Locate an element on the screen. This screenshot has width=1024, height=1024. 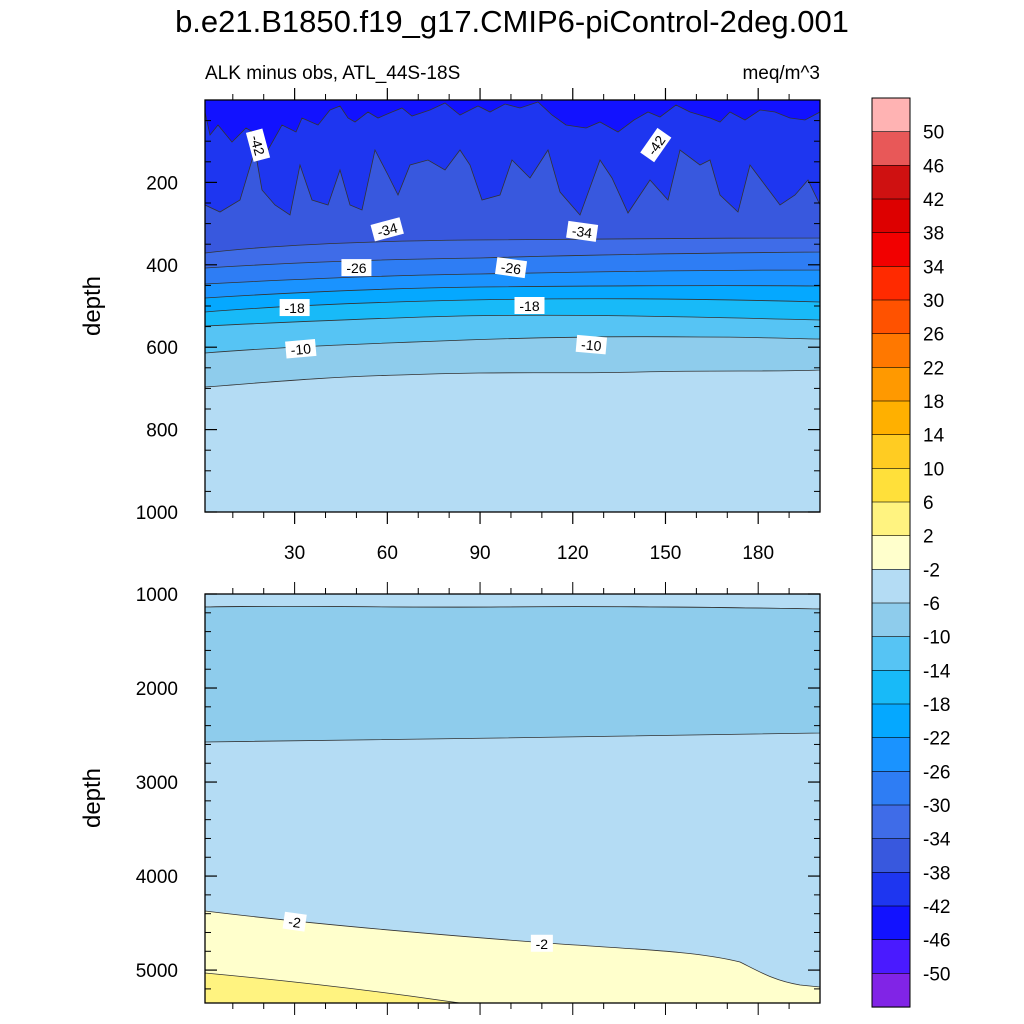
colorbar-label: 34 is located at coordinates (934, 267).